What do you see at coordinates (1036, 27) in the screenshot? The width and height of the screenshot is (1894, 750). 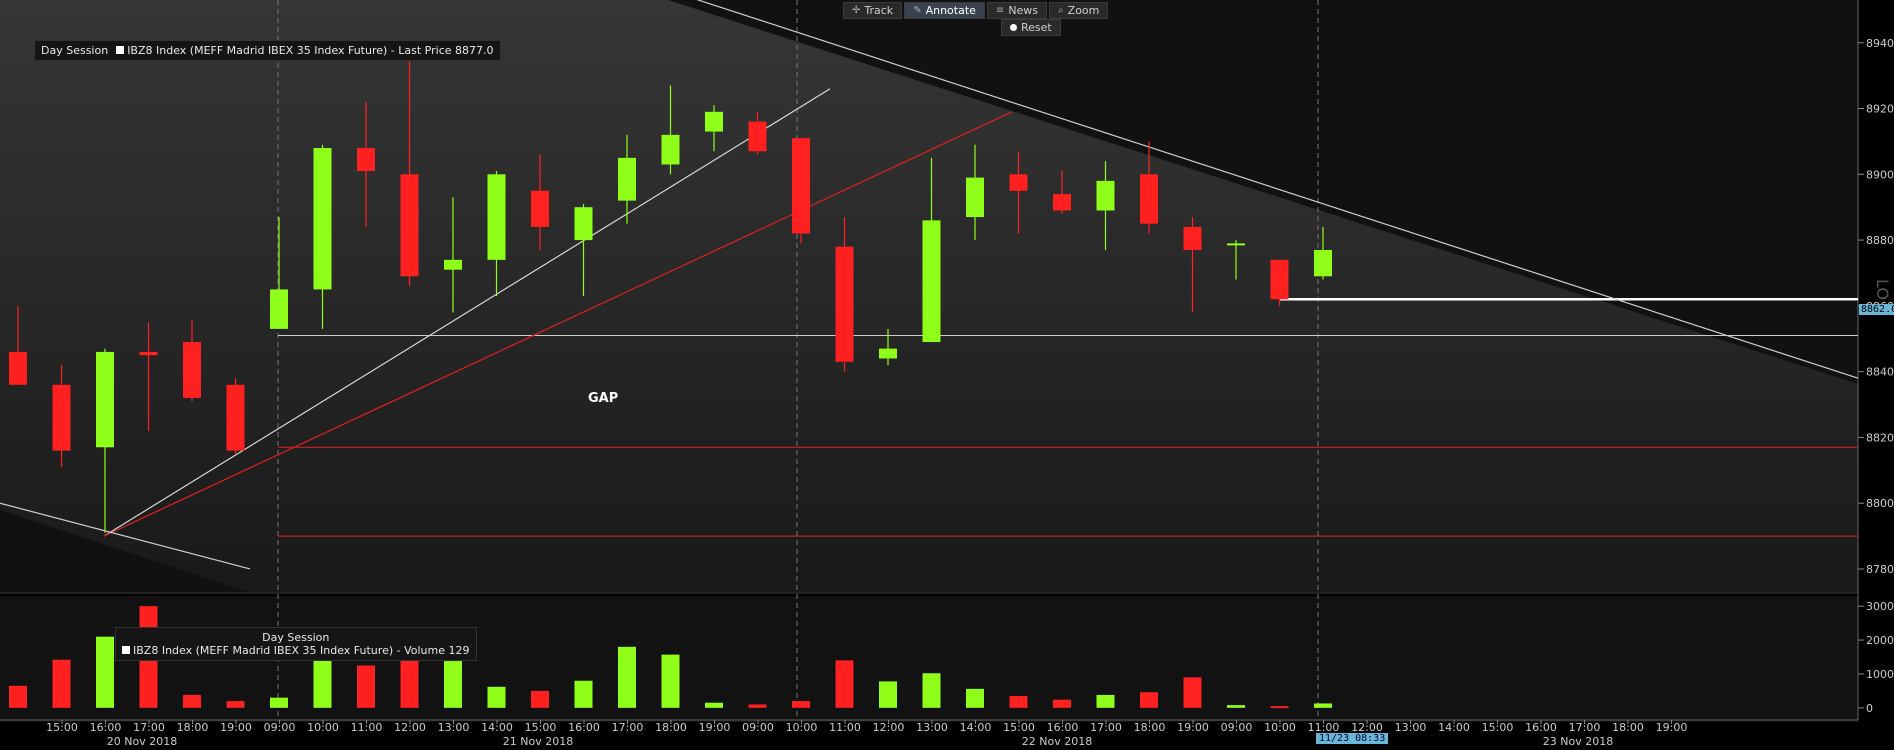 I see `reset-label: Reset` at bounding box center [1036, 27].